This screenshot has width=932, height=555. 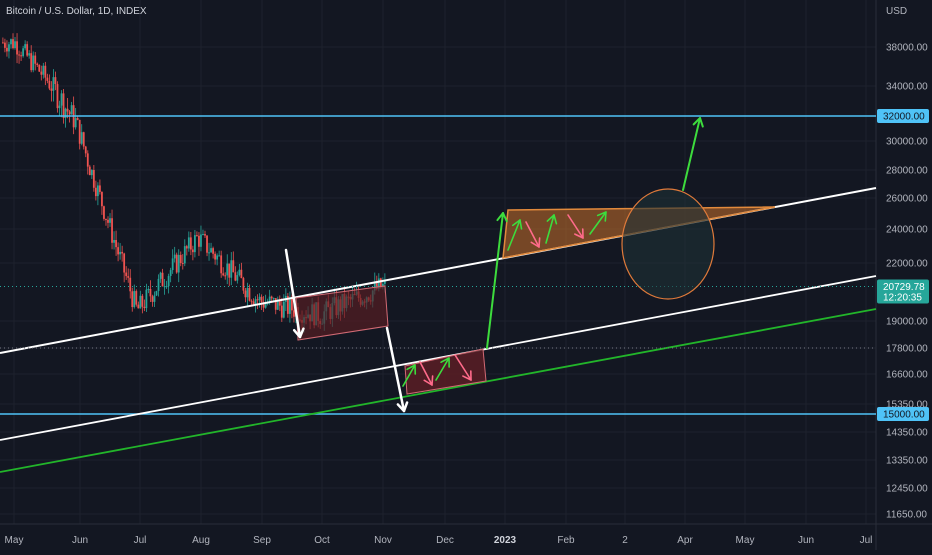 I want to click on time-tick-label: Apr, so click(x=685, y=540).